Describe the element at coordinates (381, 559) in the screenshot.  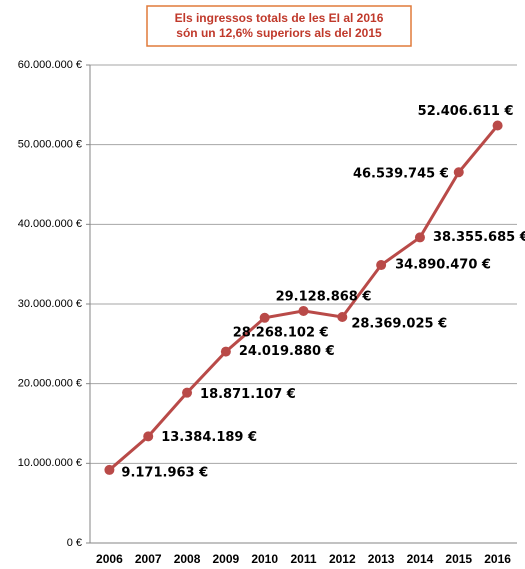
I see `x-tick-label: 2013` at that location.